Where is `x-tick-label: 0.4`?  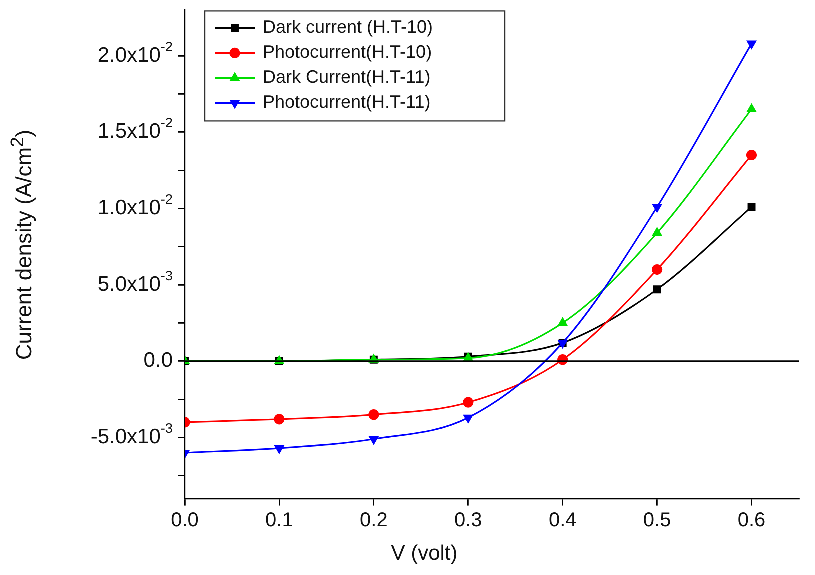
x-tick-label: 0.4 is located at coordinates (562, 520).